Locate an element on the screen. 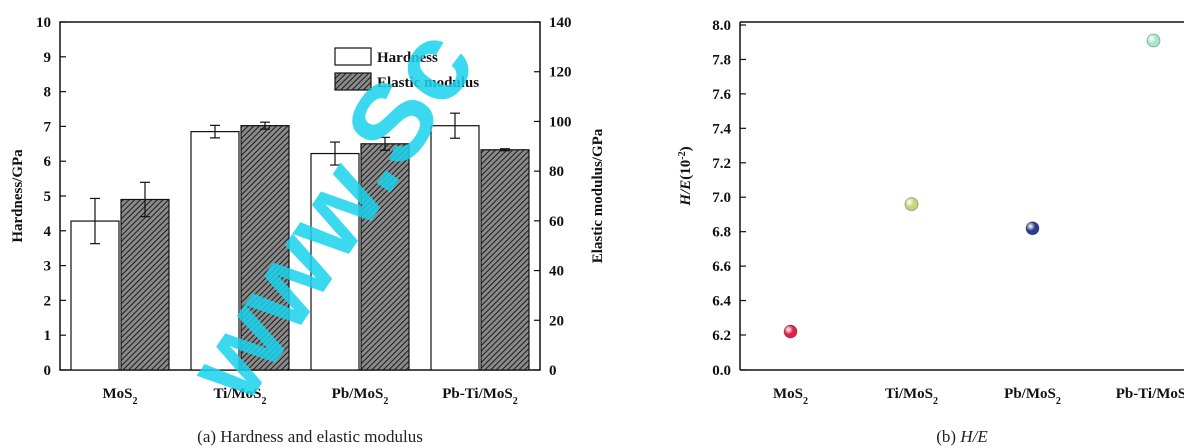 This screenshot has height=448, width=1184. y-tick-label: 2 is located at coordinates (48, 301).